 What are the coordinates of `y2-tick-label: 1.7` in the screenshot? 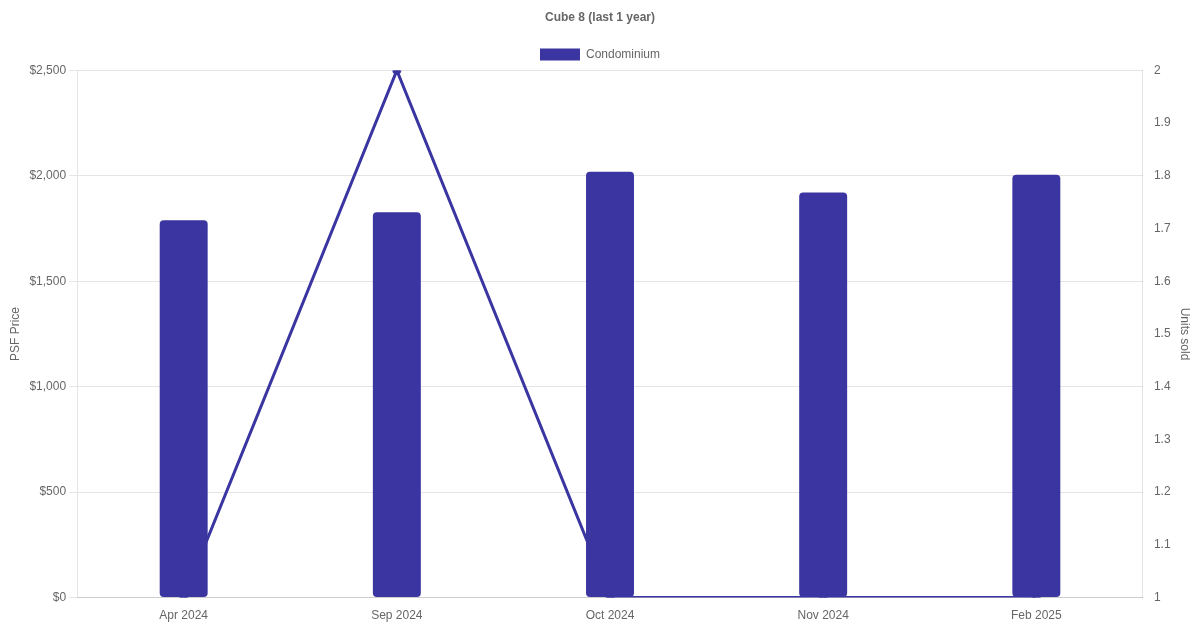 It's located at (1162, 227).